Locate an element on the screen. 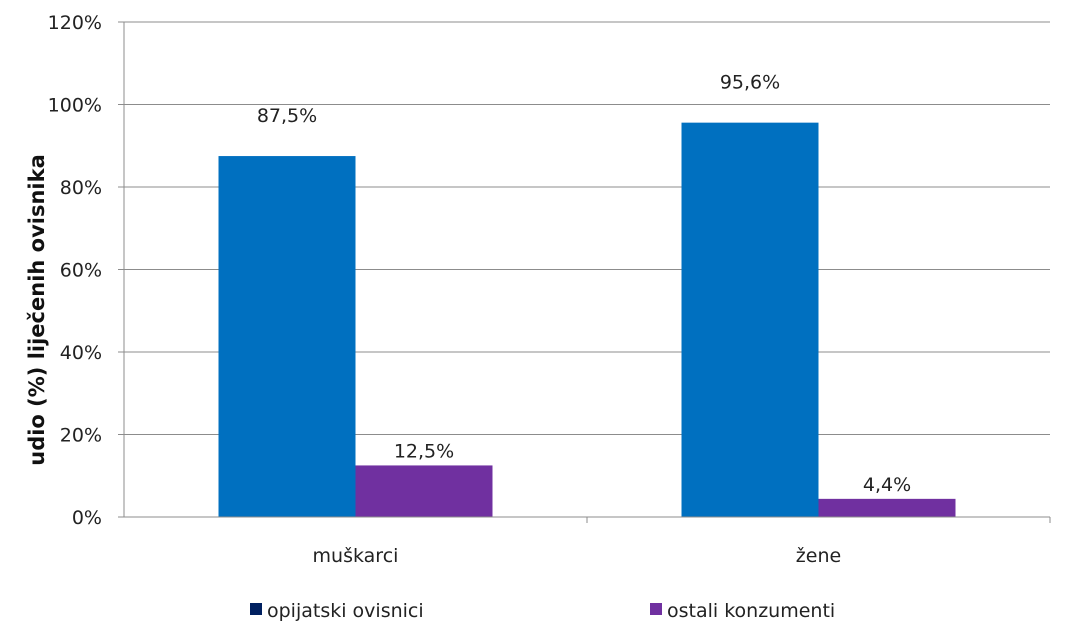 The image size is (1077, 625). y-tick-label: 60% is located at coordinates (81, 271).